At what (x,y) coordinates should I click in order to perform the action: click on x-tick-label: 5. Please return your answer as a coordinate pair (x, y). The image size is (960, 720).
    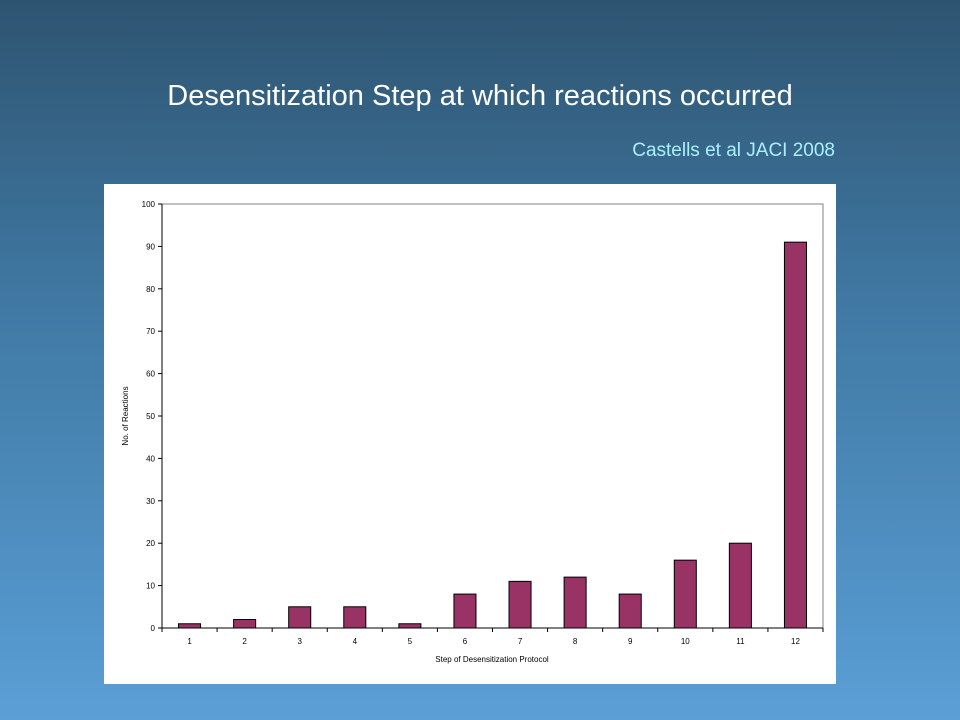
    Looking at the image, I should click on (410, 641).